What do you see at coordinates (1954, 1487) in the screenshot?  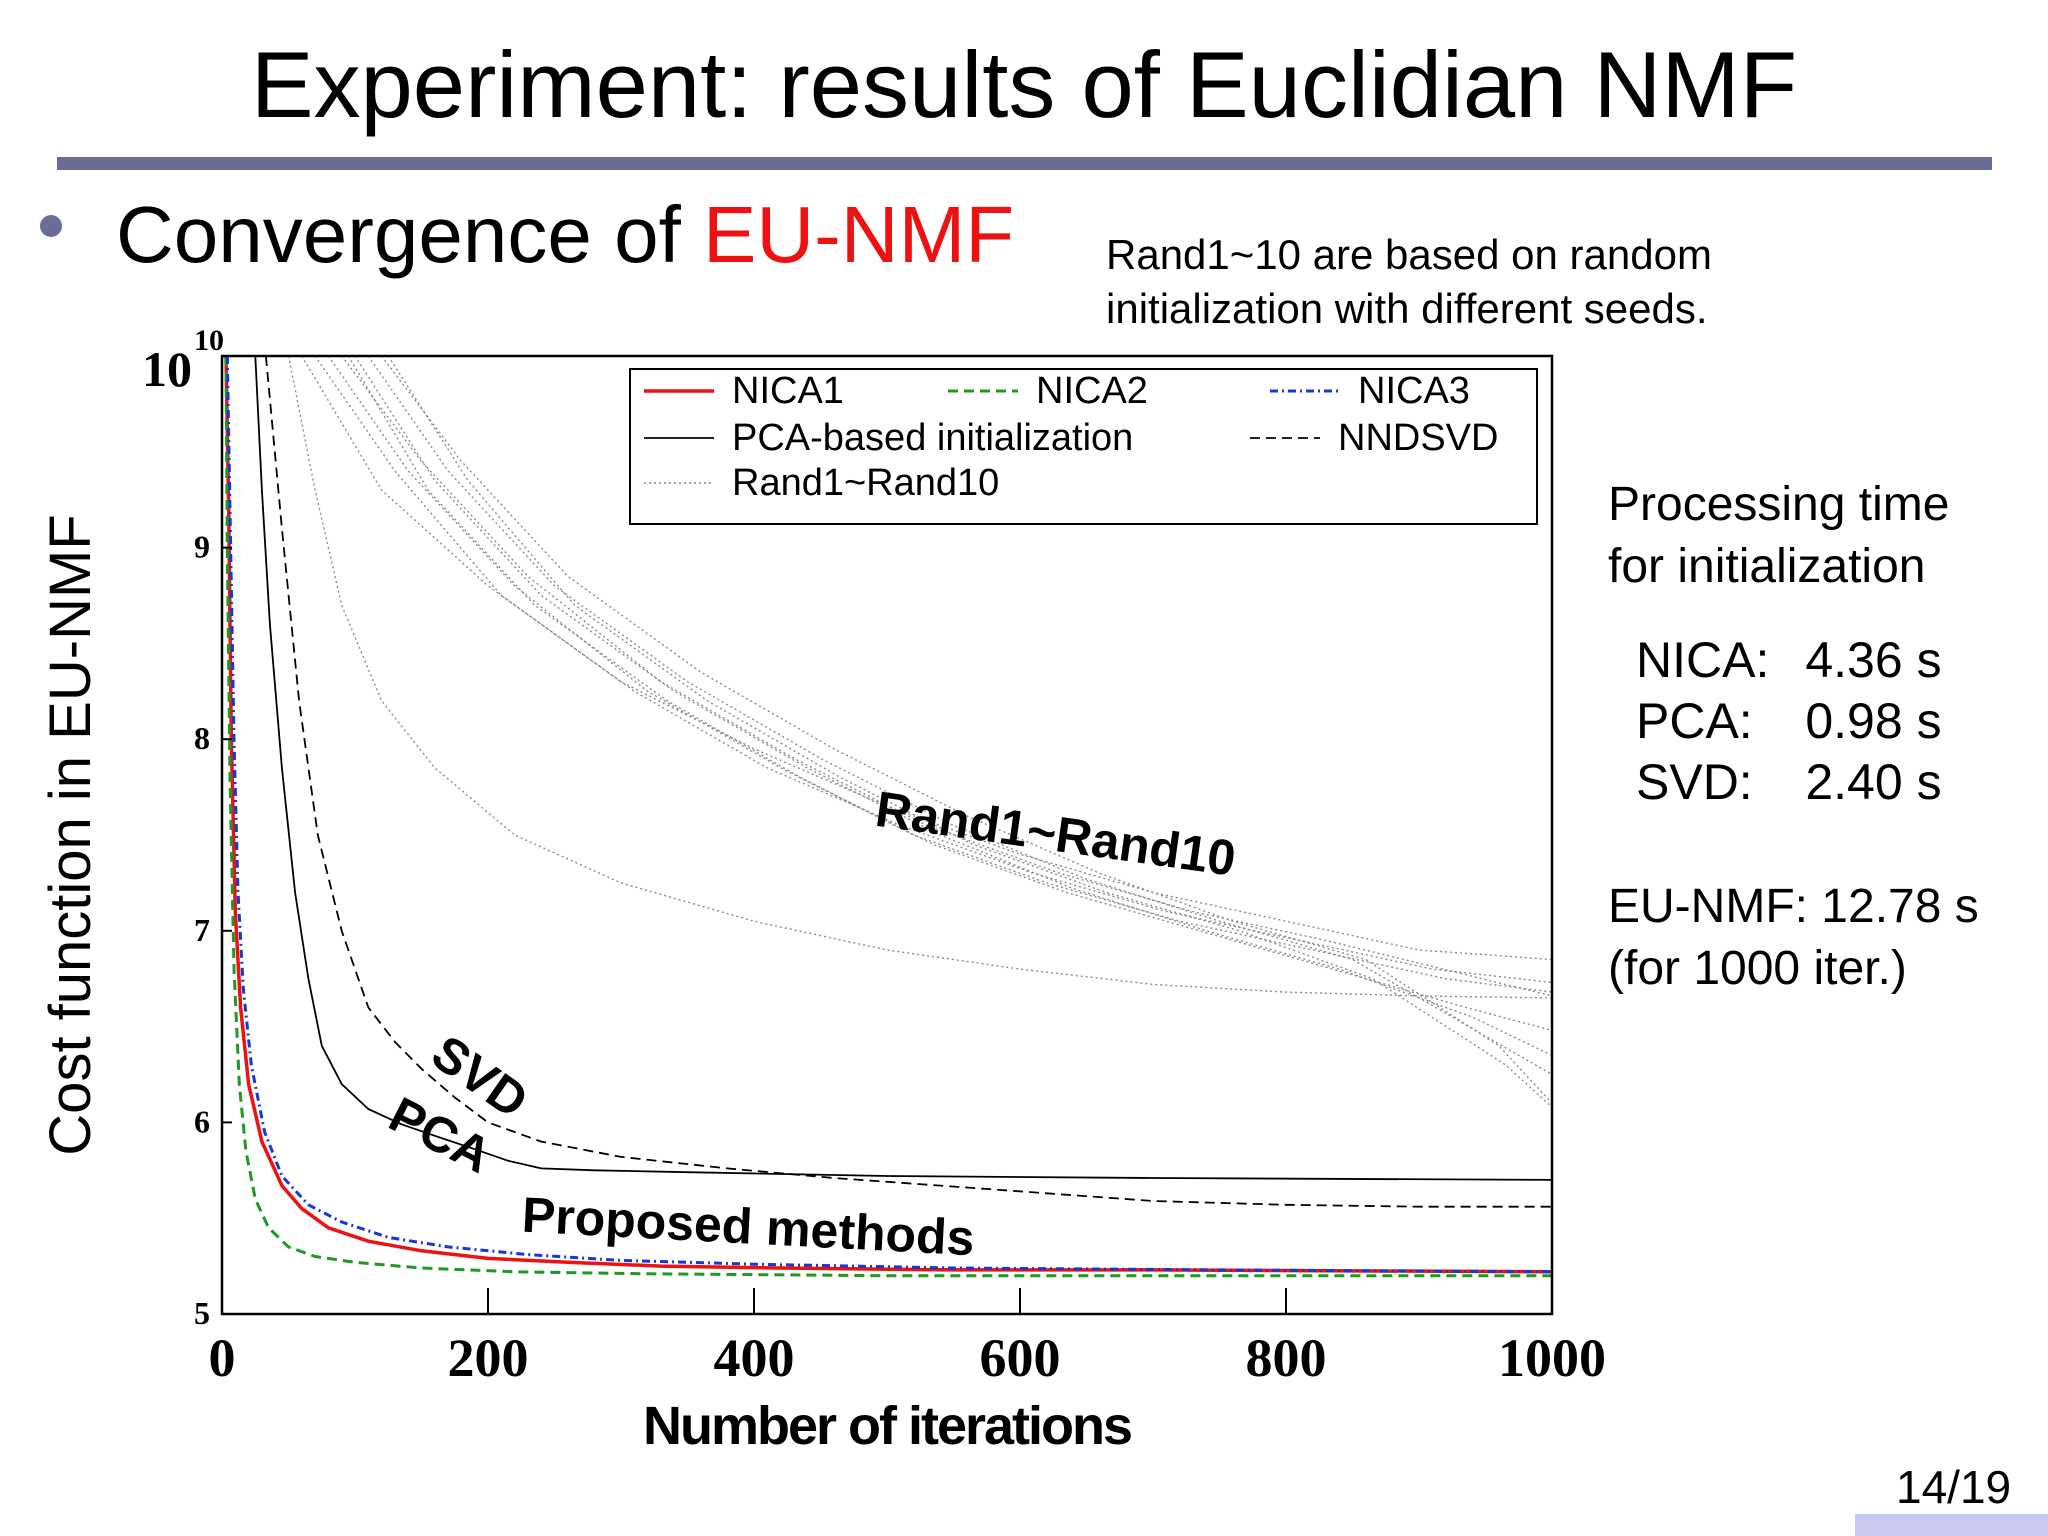 I see `page-number: 14/19` at bounding box center [1954, 1487].